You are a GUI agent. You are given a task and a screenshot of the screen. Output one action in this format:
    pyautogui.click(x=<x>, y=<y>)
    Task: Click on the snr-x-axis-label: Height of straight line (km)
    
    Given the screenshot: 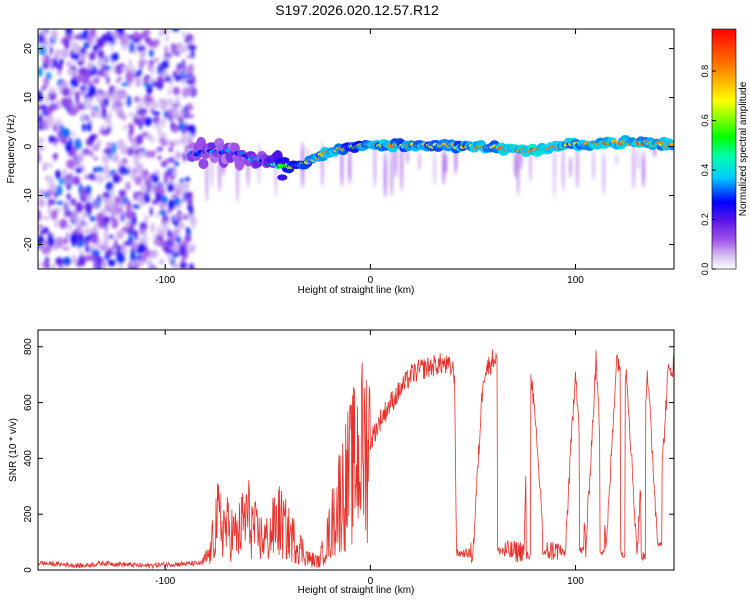 What is the action you would take?
    pyautogui.click(x=356, y=590)
    